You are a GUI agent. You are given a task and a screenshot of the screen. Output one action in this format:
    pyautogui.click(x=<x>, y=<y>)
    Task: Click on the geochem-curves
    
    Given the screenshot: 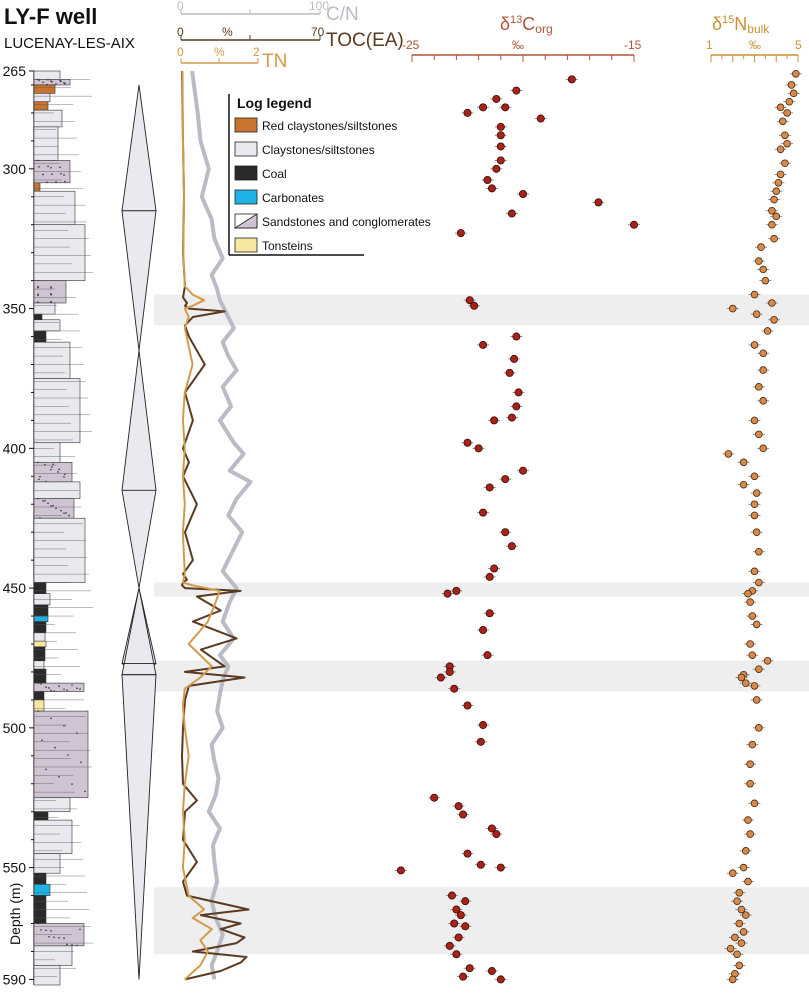 What is the action you would take?
    pyautogui.click(x=217, y=525)
    